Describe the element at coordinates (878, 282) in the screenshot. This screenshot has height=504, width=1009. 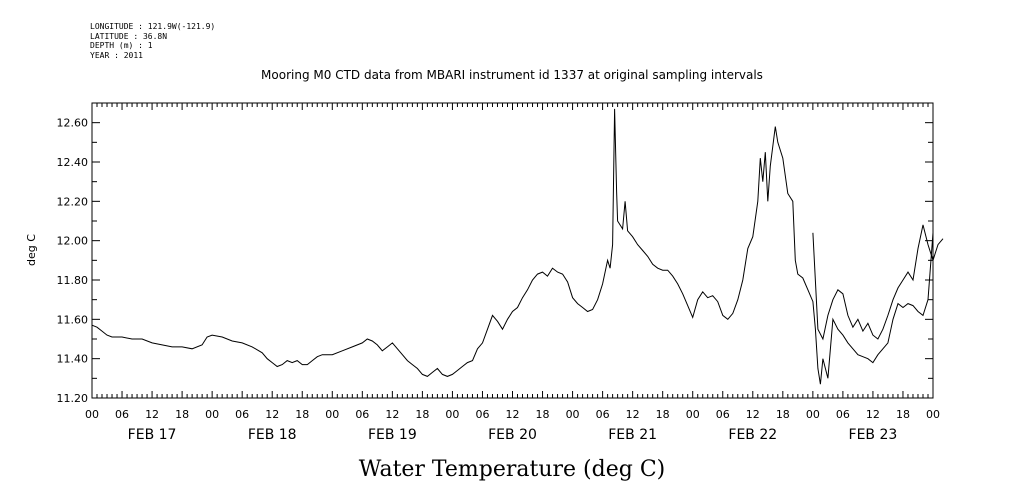
I see `temperature-series-line` at that location.